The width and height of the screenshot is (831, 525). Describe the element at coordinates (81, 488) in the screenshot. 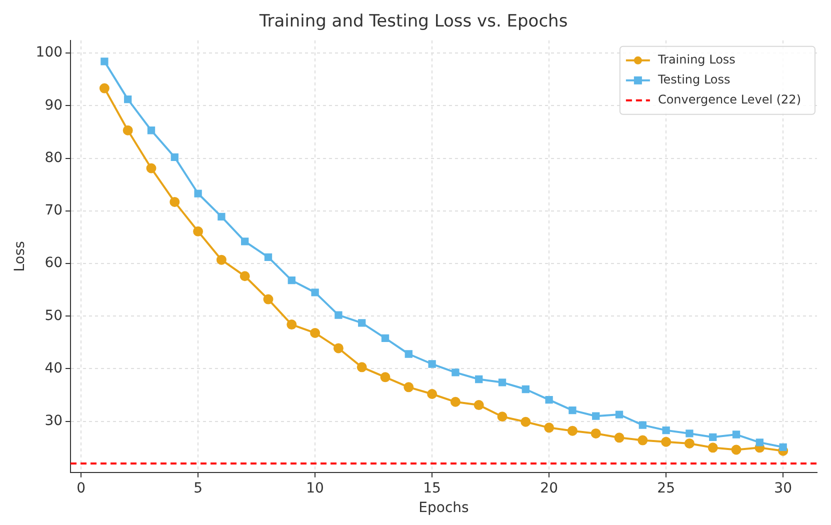

I see `x-tick-label: 0` at that location.